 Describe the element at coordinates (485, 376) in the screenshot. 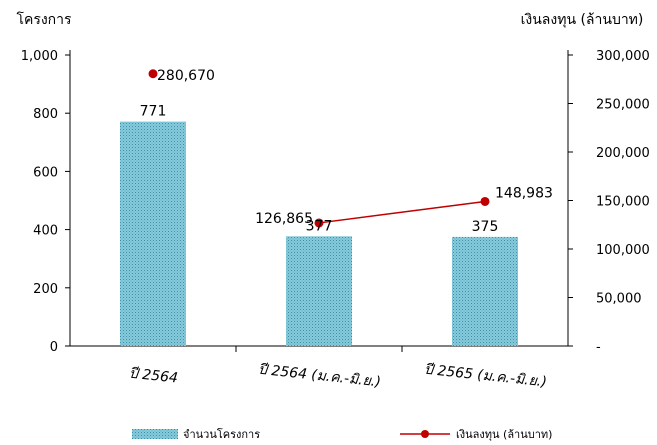

I see `category-label: ปี 2565 (ม.ค.-มิ.ย.)` at that location.